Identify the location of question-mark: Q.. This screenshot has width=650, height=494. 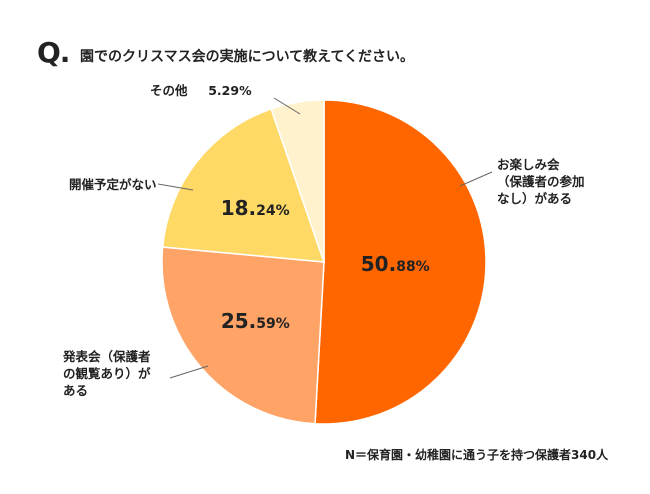
(53, 52).